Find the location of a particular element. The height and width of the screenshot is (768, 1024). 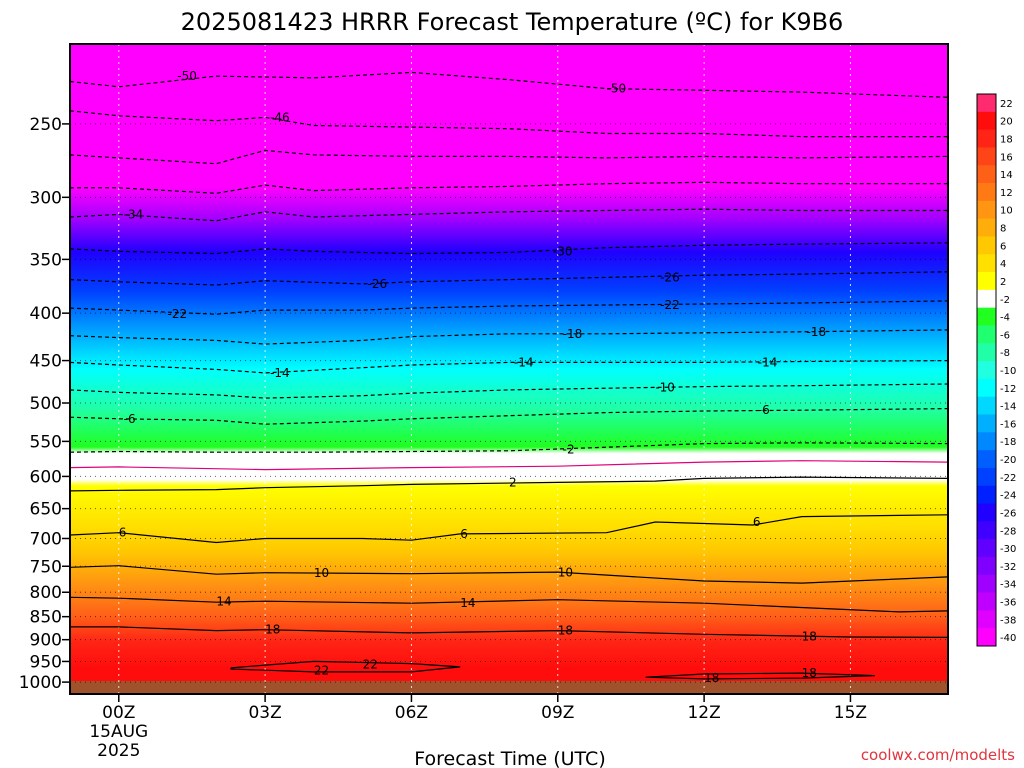

y-tick-label: 850 is located at coordinates (46, 618).